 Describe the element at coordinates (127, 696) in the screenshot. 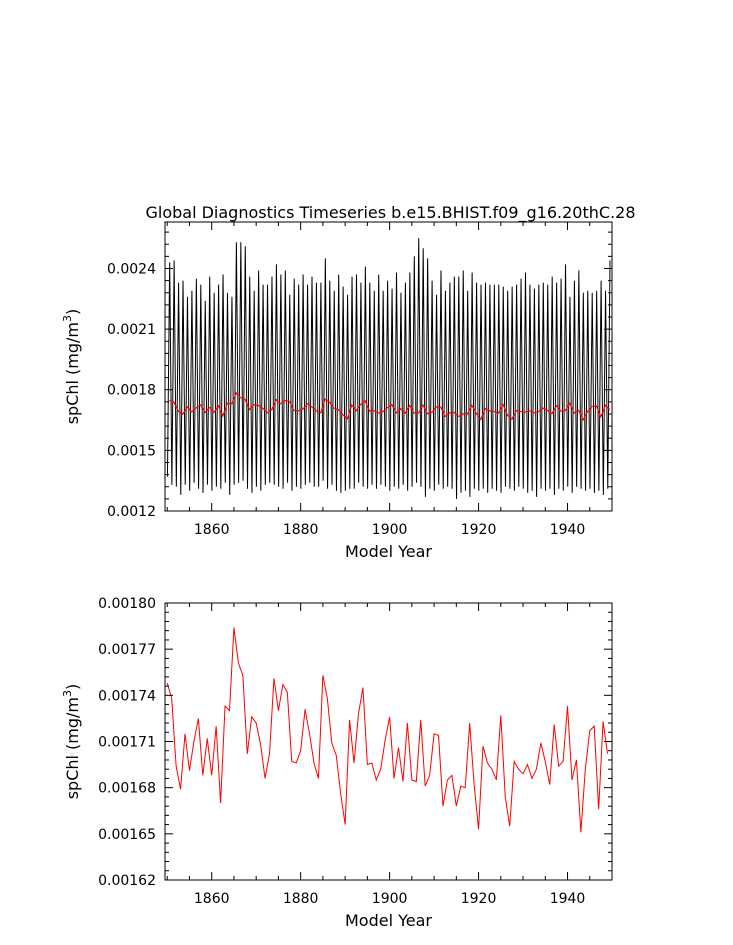

I see `lower-y-tick-label: 0.00174` at that location.